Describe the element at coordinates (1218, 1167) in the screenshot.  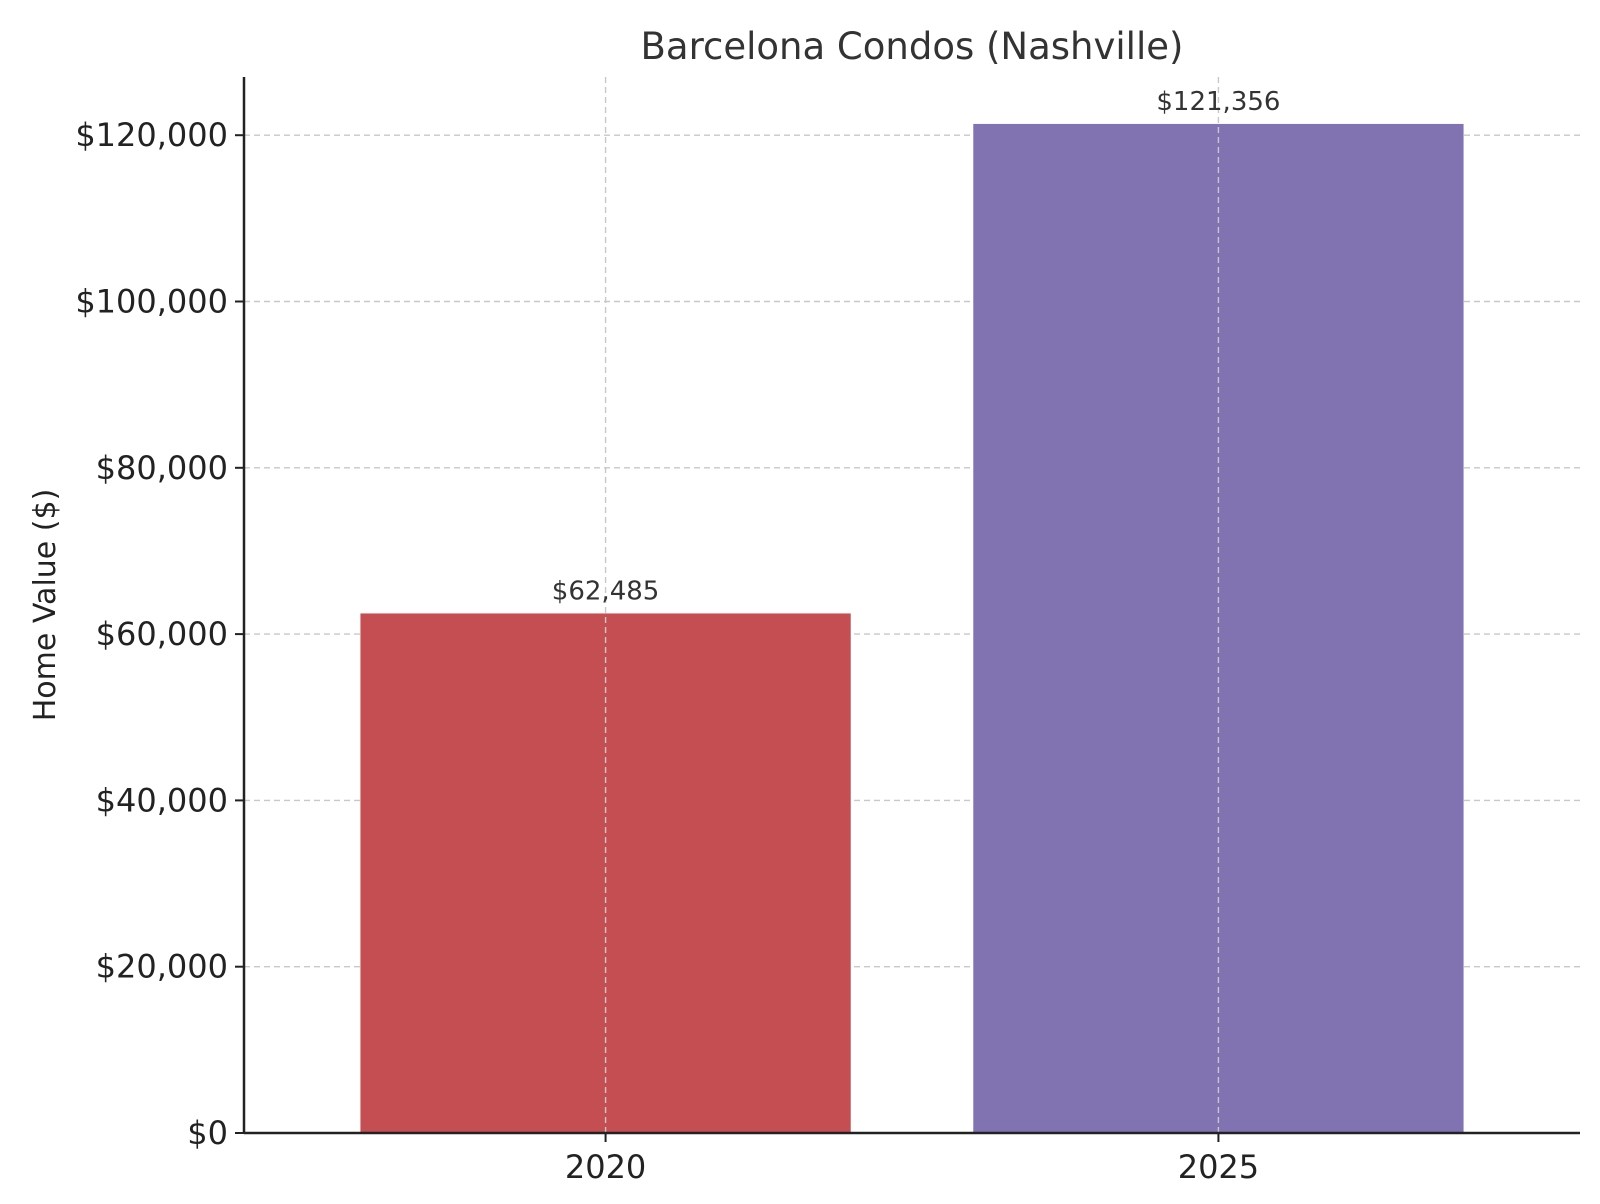
I see `x-tick-label: 2025` at that location.